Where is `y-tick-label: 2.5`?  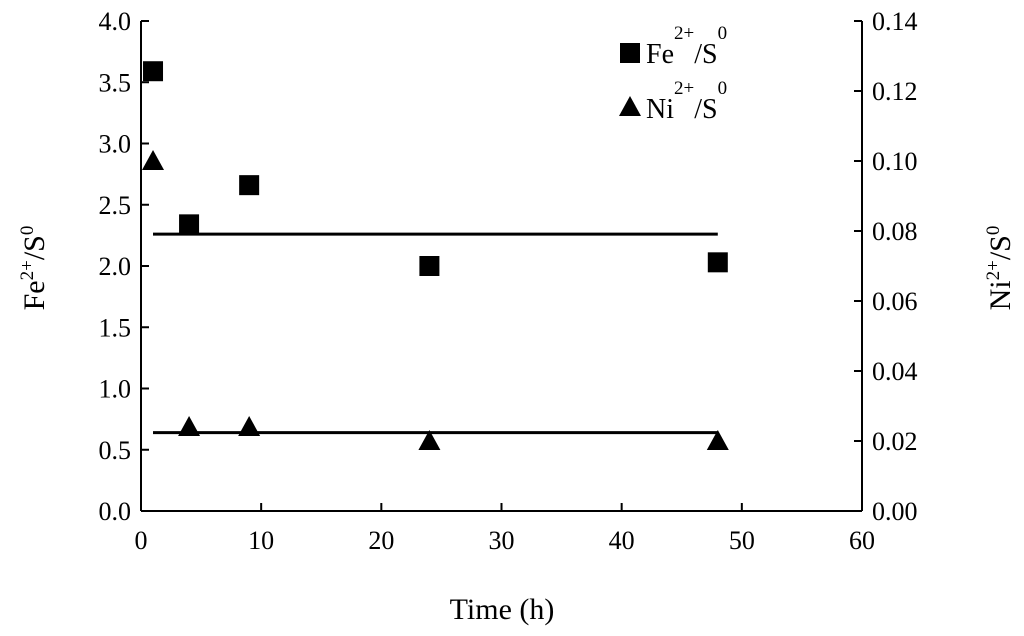
y-tick-label: 2.5 is located at coordinates (115, 205).